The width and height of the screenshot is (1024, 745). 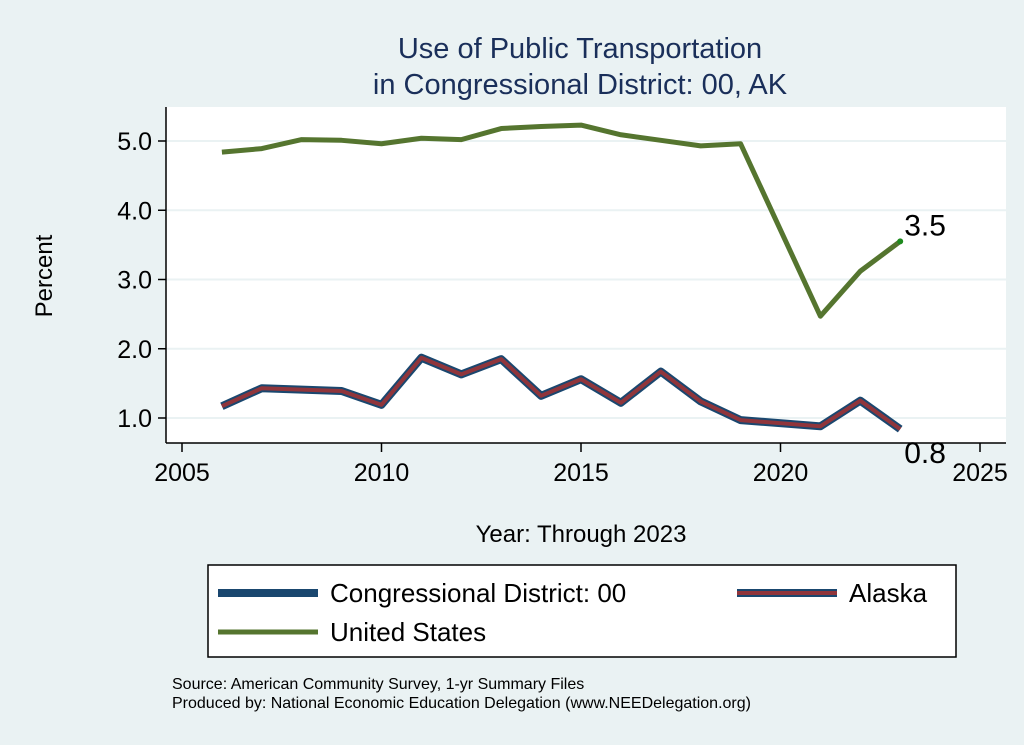 What do you see at coordinates (134, 419) in the screenshot?
I see `y-tick-label: 1.0` at bounding box center [134, 419].